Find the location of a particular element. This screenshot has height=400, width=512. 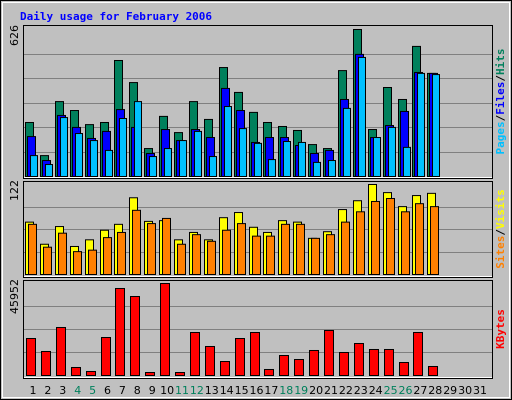

legend: Pages/Files/Hits is located at coordinates (500, 102).